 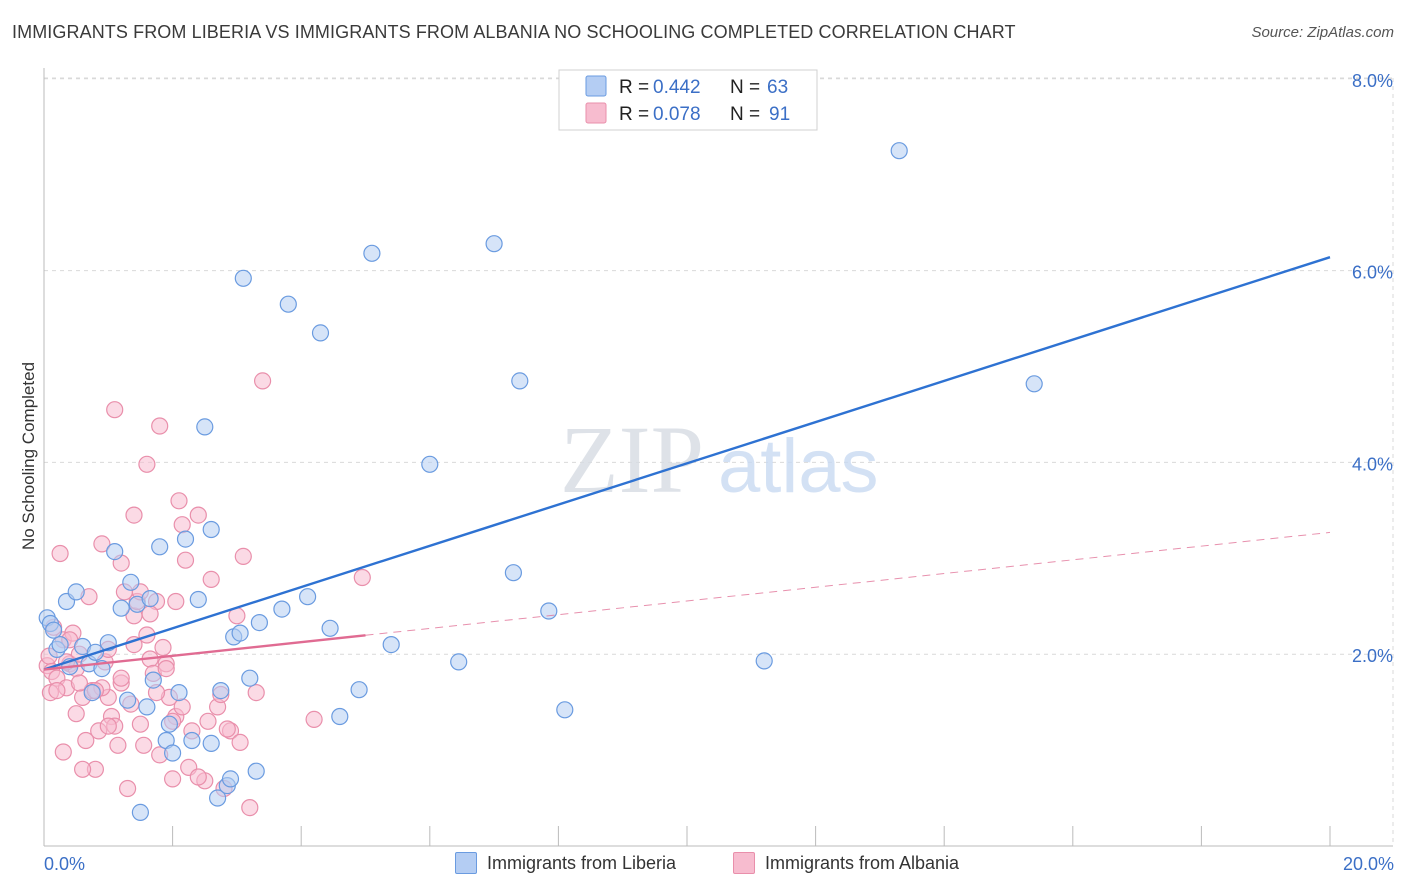 I want to click on y-tick-label-8: 8.0%, so click(x=1372, y=81).